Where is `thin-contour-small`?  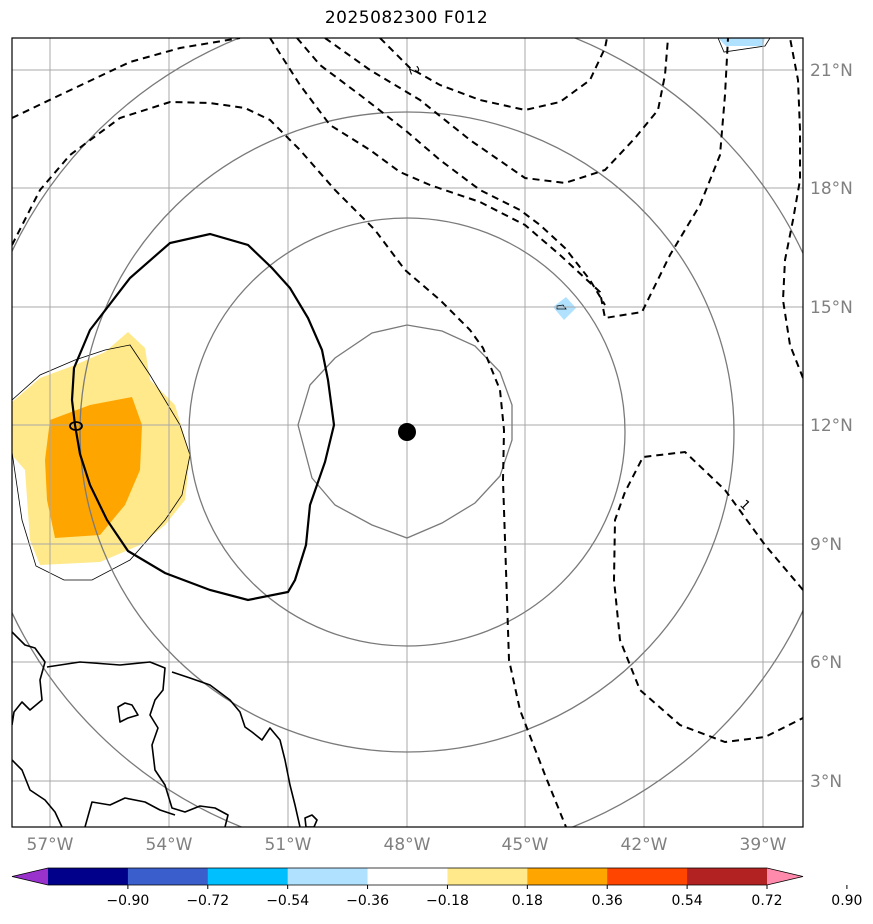
thin-contour-small is located at coordinates (561, 307).